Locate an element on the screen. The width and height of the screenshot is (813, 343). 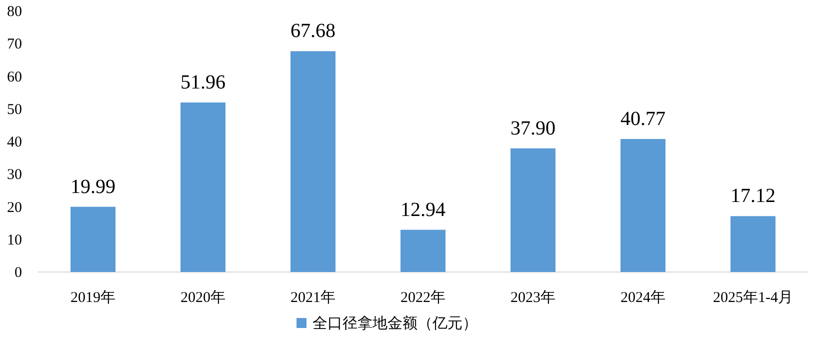
y-tick-label: 40 is located at coordinates (14, 142).